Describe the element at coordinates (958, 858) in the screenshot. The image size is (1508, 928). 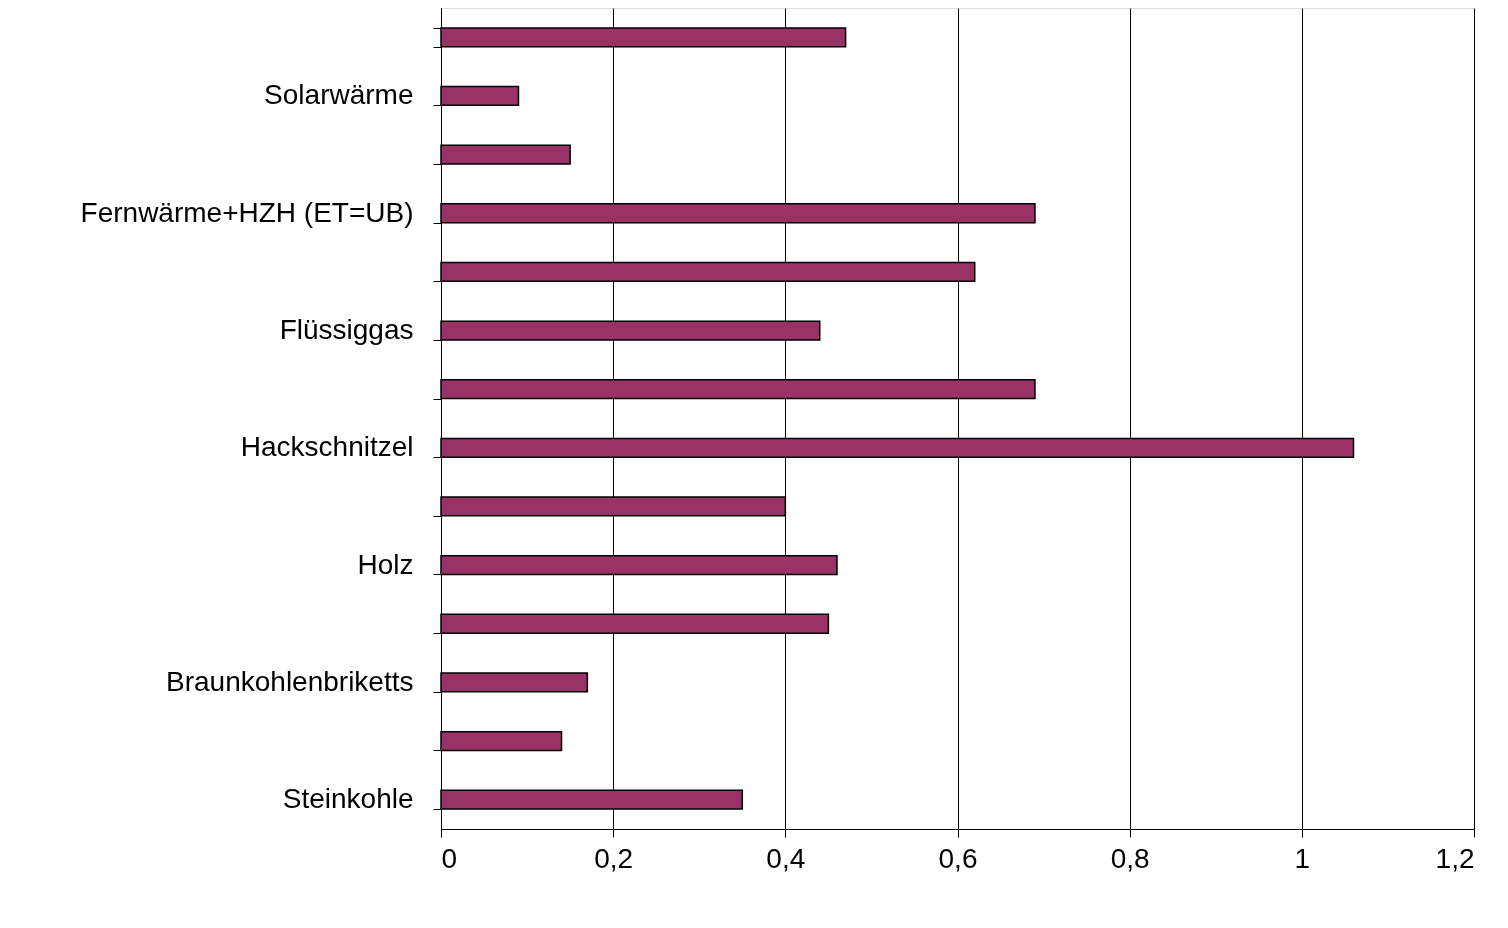
I see `x-tick-label: 0,6` at that location.